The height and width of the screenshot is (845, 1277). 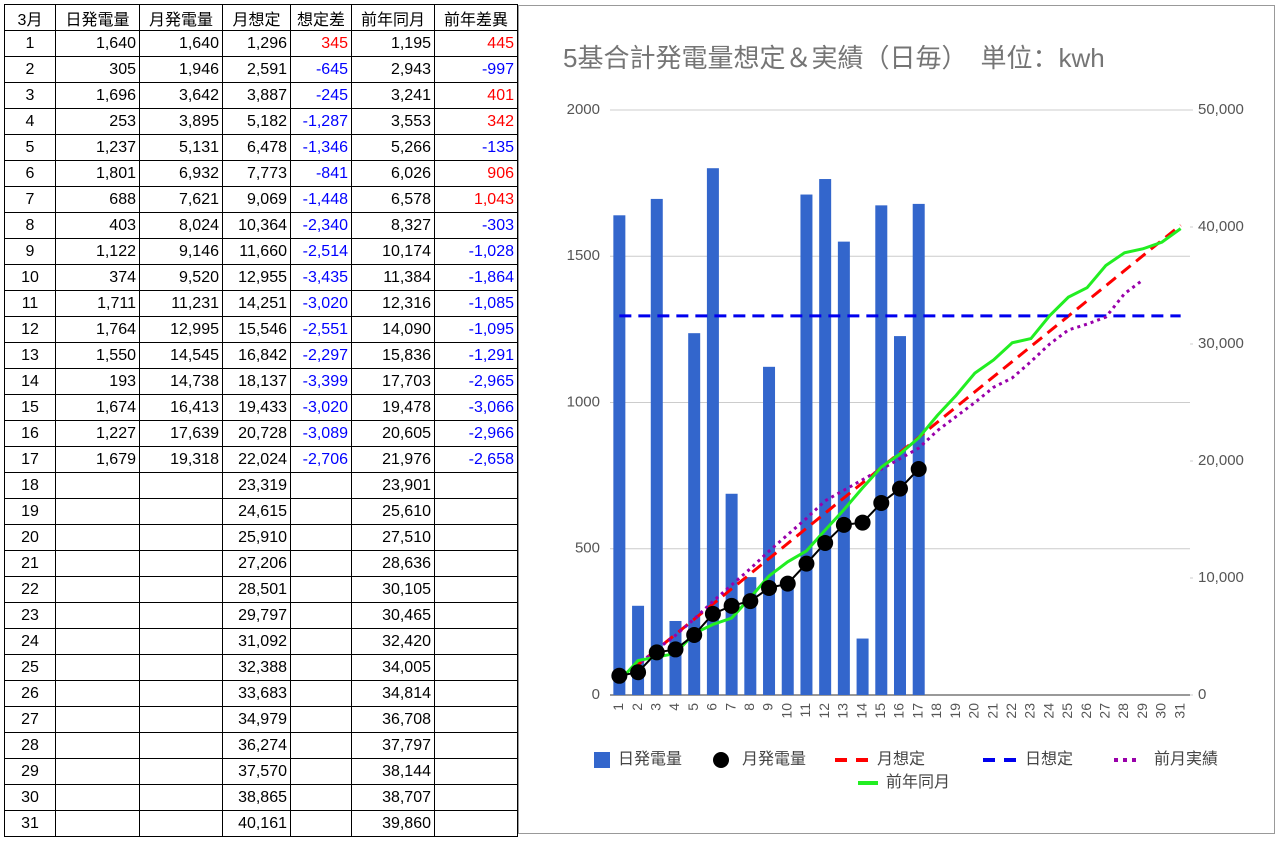 What do you see at coordinates (261, 303) in the screenshot?
I see `table-row: 11 1,711 11,231 14,251 -3,020 12,316 -1,085` at bounding box center [261, 303].